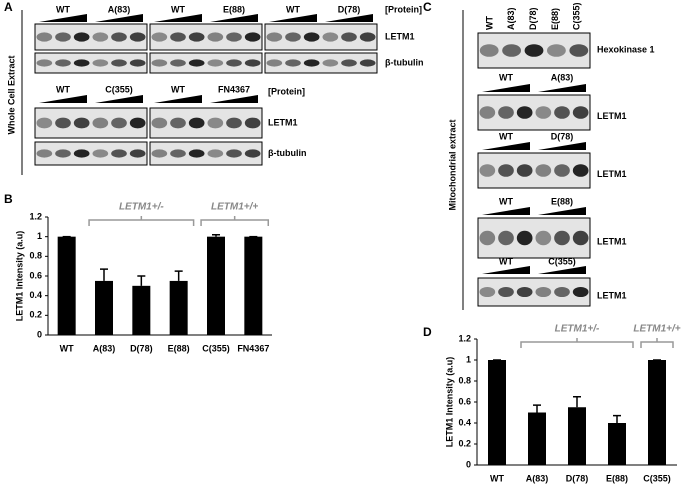 The width and height of the screenshot is (681, 492). Describe the element at coordinates (11, 94) in the screenshot. I see `side-label: Whole Cell Extract` at that location.